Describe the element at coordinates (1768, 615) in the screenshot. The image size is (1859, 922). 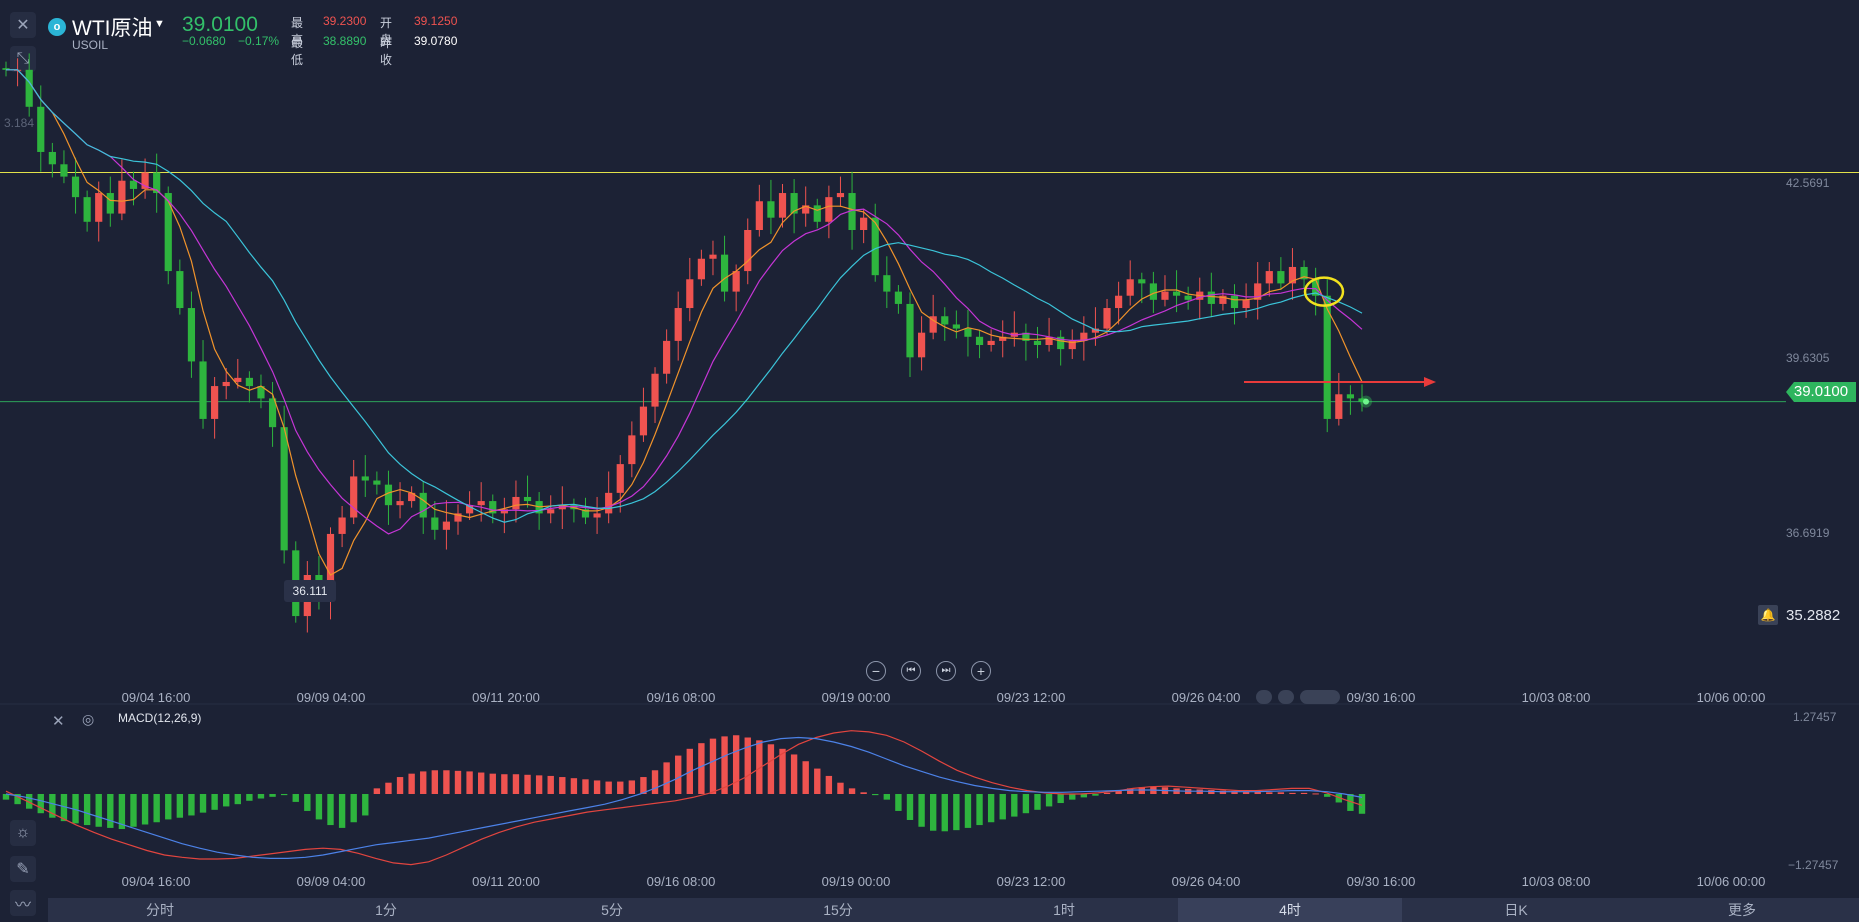
I see `bell-icon: 🔔` at that location.